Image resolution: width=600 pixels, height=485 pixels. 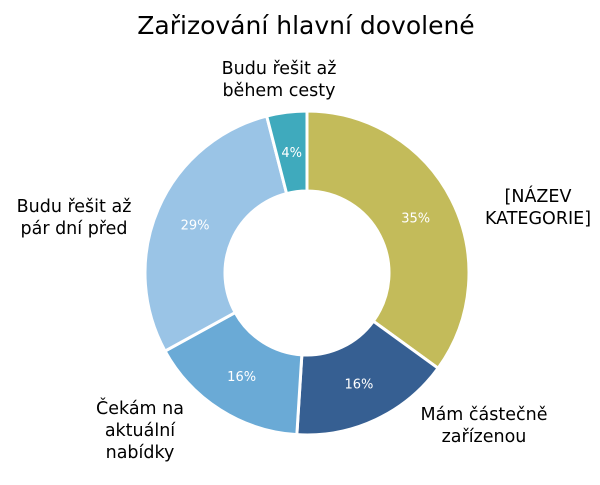 What do you see at coordinates (74, 218) in the screenshot?
I see `category-label-4: Budu řešit až pár dní před` at bounding box center [74, 218].